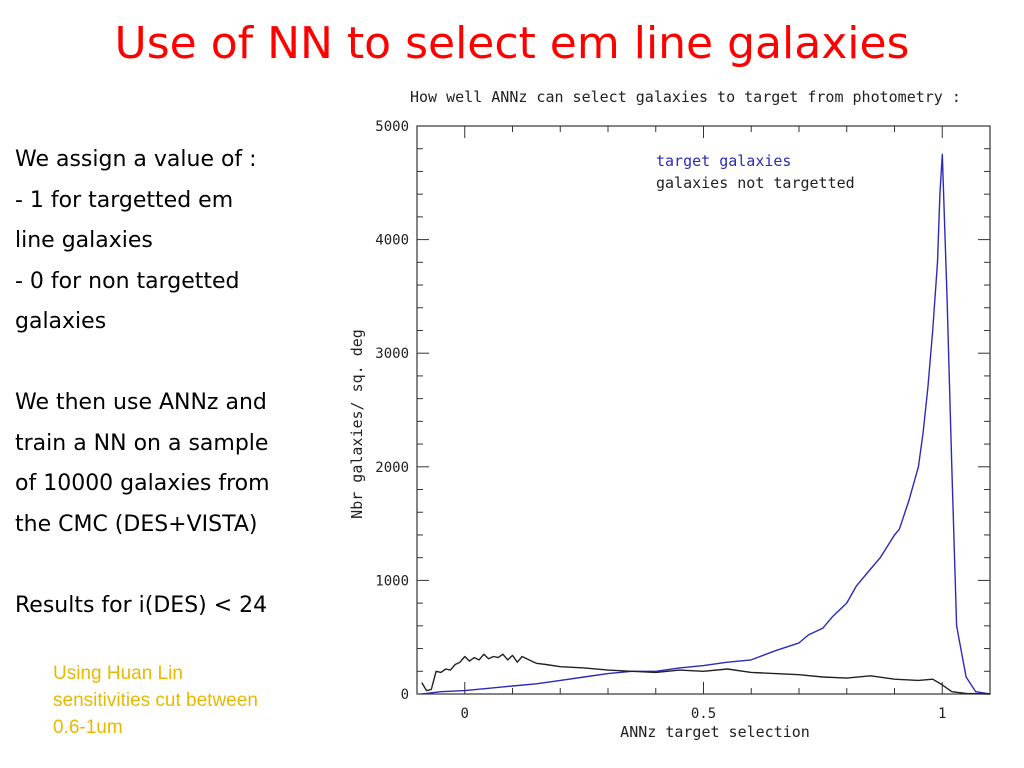 Image resolution: width=1024 pixels, height=768 pixels. What do you see at coordinates (392, 241) in the screenshot?
I see `y-tick-label: 4000` at bounding box center [392, 241].